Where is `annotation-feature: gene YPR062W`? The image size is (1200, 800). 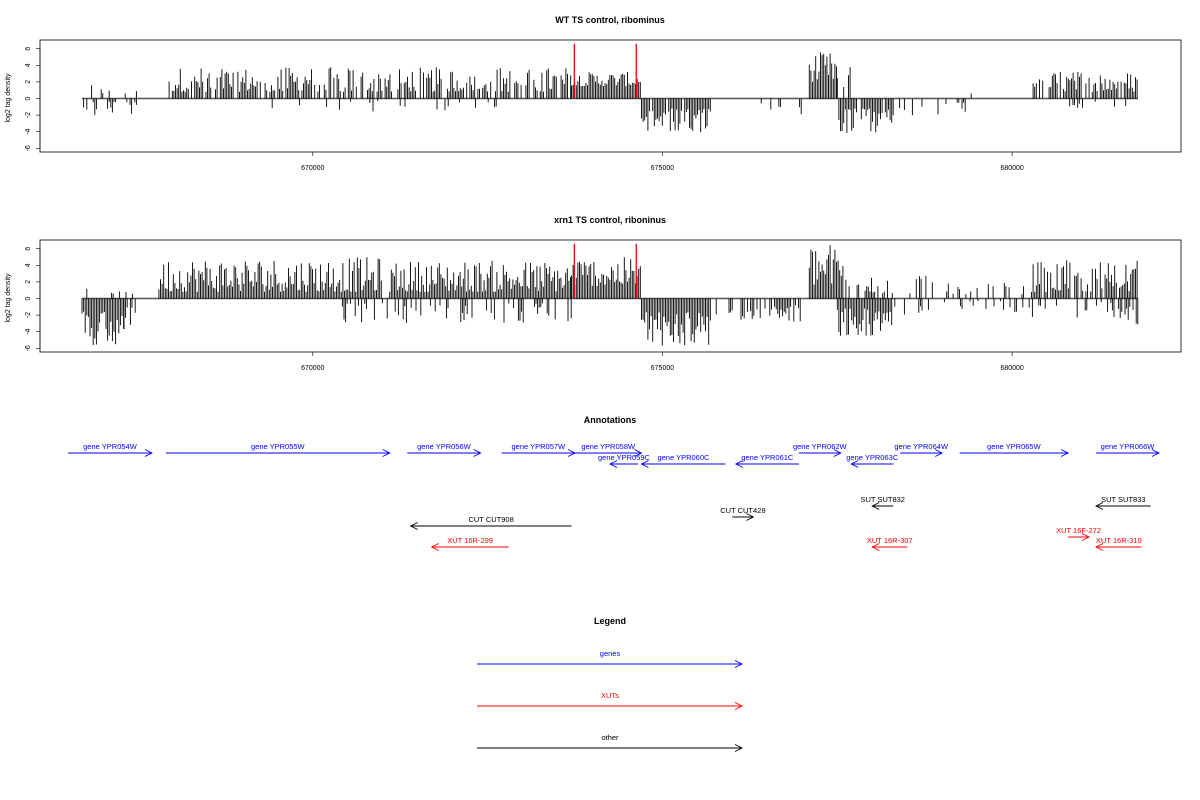 annotation-feature: gene YPR062W is located at coordinates (820, 449).